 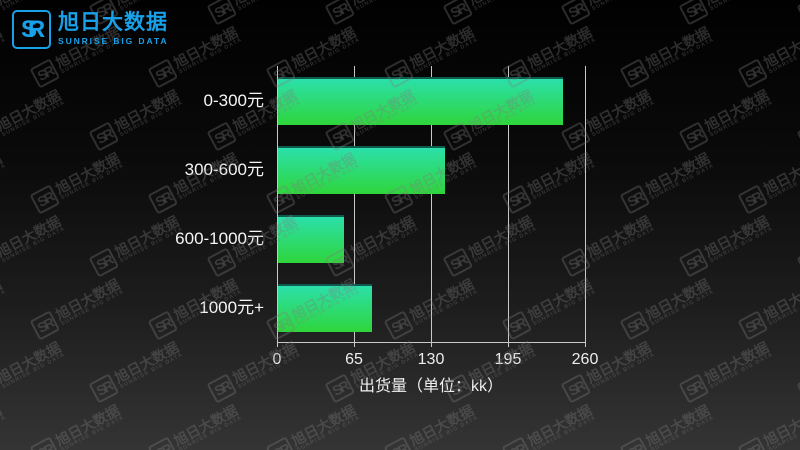 What do you see at coordinates (224, 169) in the screenshot?
I see `y-axis-label: 300-600元` at bounding box center [224, 169].